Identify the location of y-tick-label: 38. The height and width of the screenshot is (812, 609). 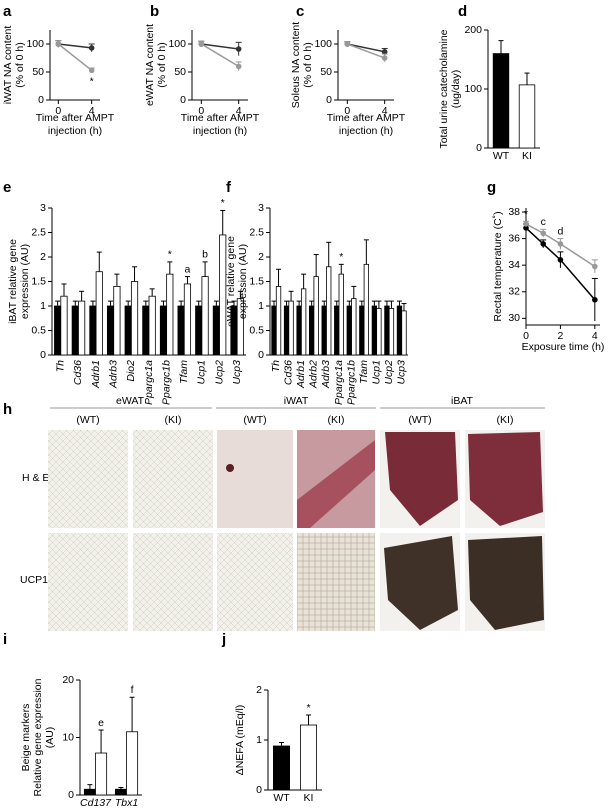
(514, 212).